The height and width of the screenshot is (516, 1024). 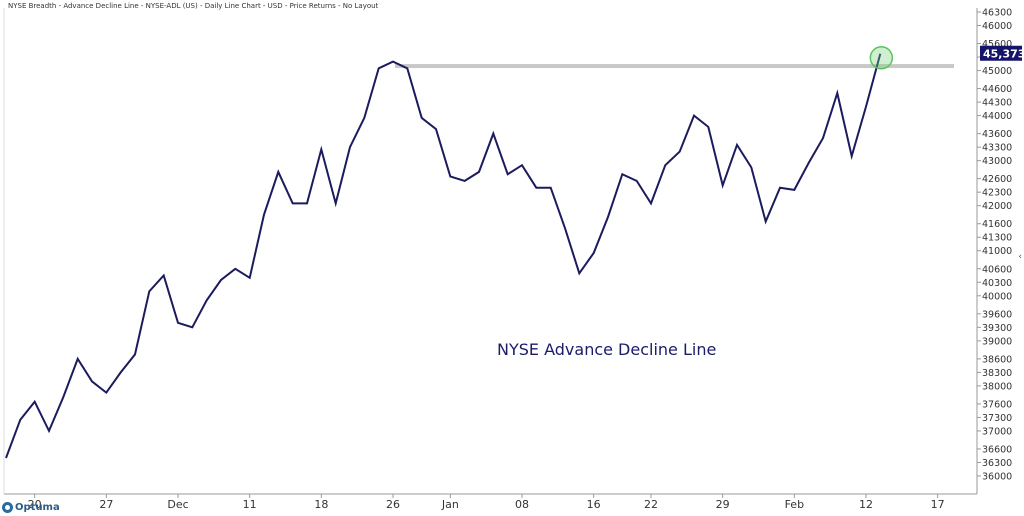 What do you see at coordinates (37, 507) in the screenshot?
I see `optuma-logo-text: Optuma` at bounding box center [37, 507].